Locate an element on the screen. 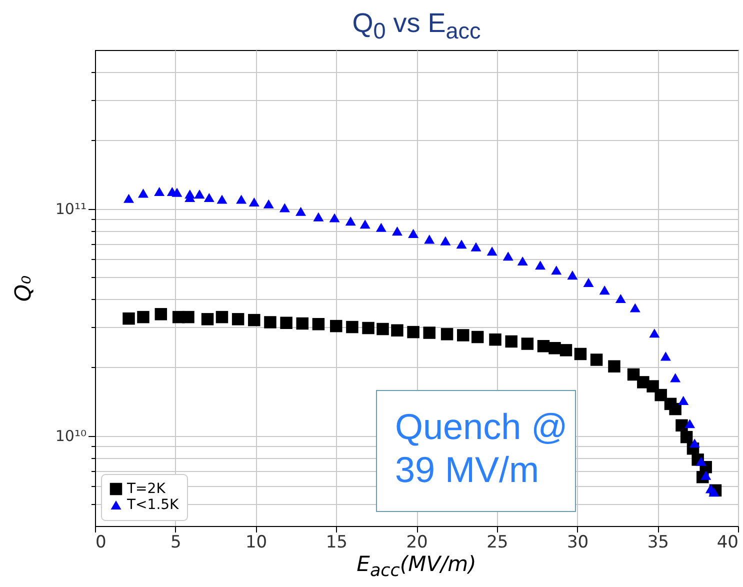 The width and height of the screenshot is (743, 587). y-tick-label: 10¹⁰ is located at coordinates (70, 436).